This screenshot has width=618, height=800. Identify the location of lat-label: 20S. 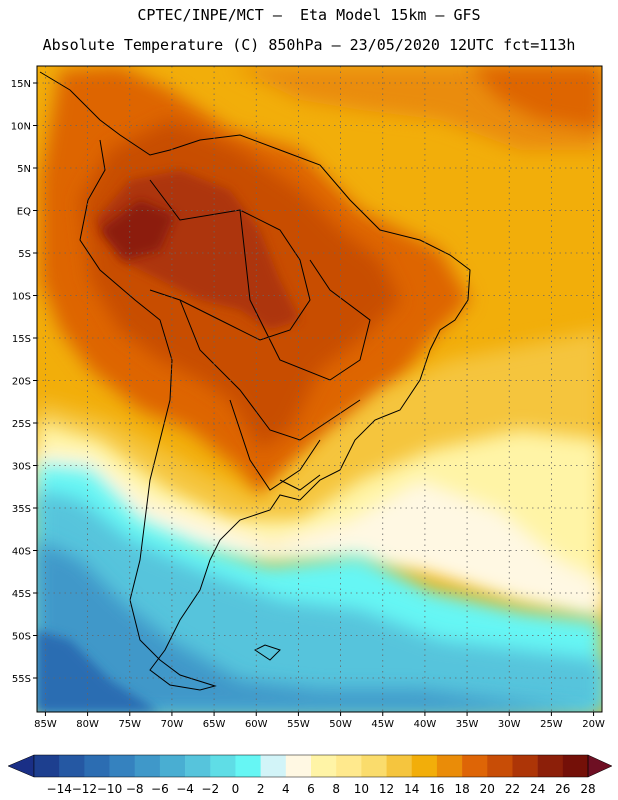
(21, 382).